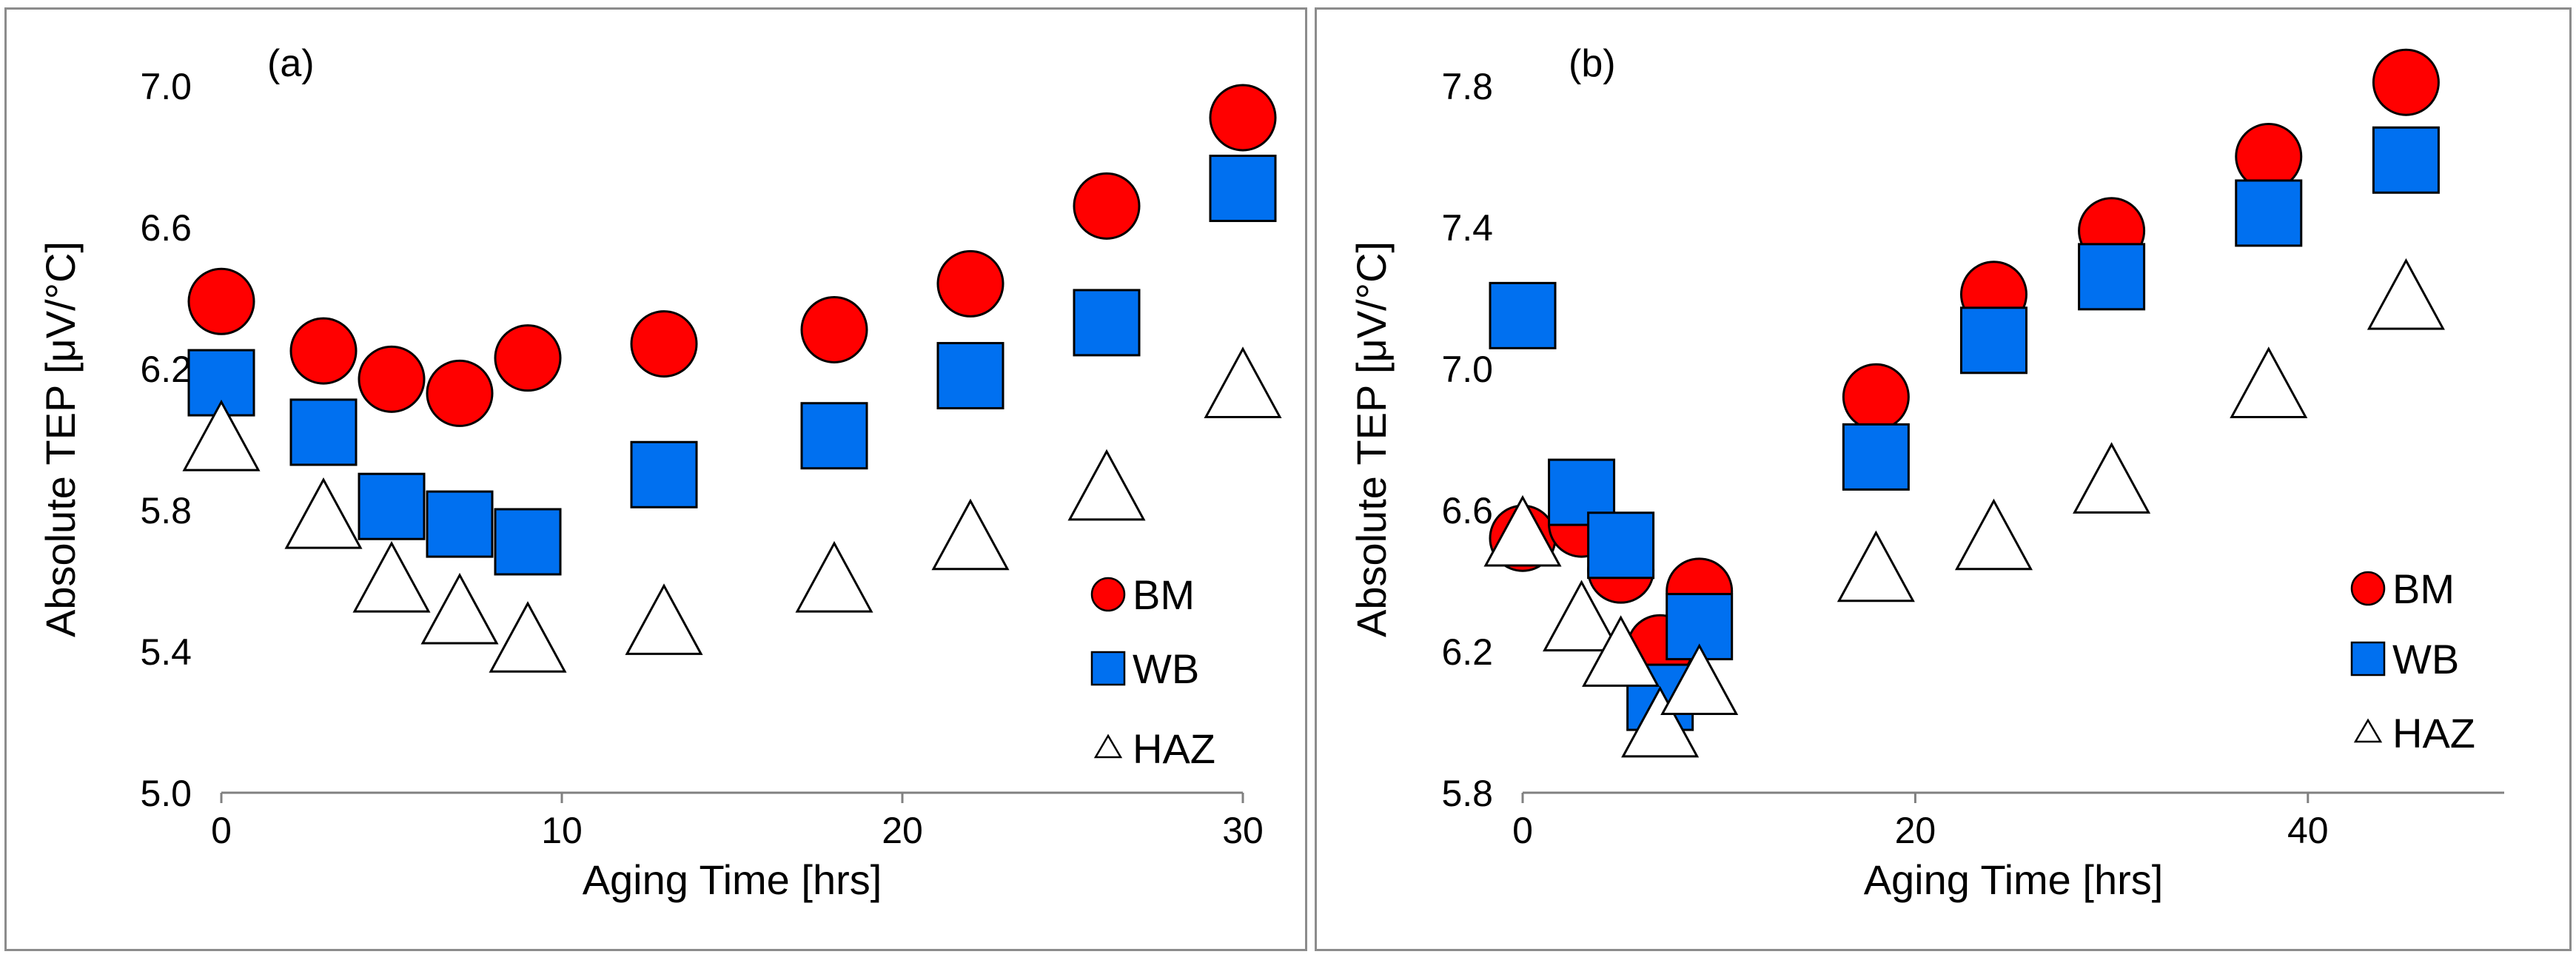 The width and height of the screenshot is (2576, 960). I want to click on x-tick-label: 40, so click(2308, 830).